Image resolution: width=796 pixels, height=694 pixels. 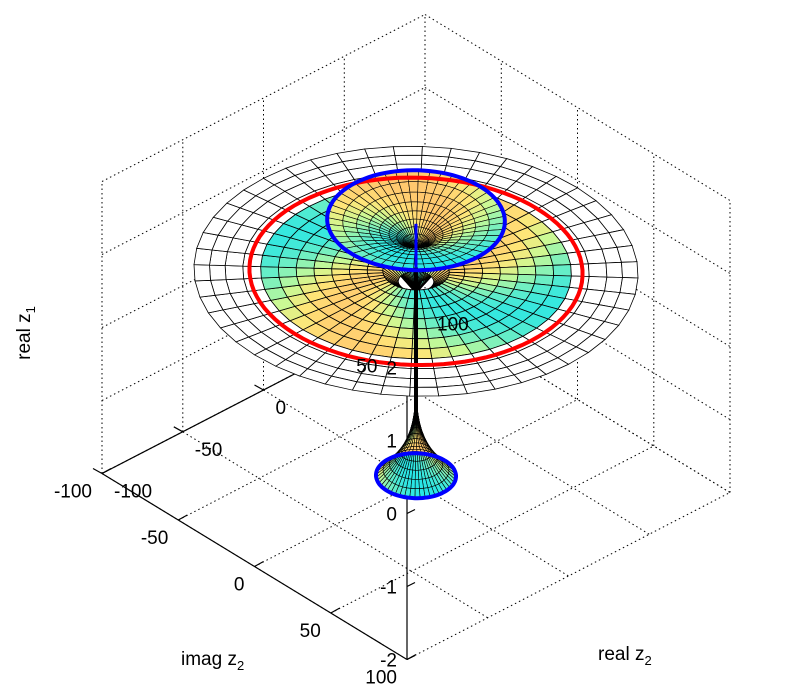 What do you see at coordinates (133, 492) in the screenshot?
I see `x-tick-label: -100` at bounding box center [133, 492].